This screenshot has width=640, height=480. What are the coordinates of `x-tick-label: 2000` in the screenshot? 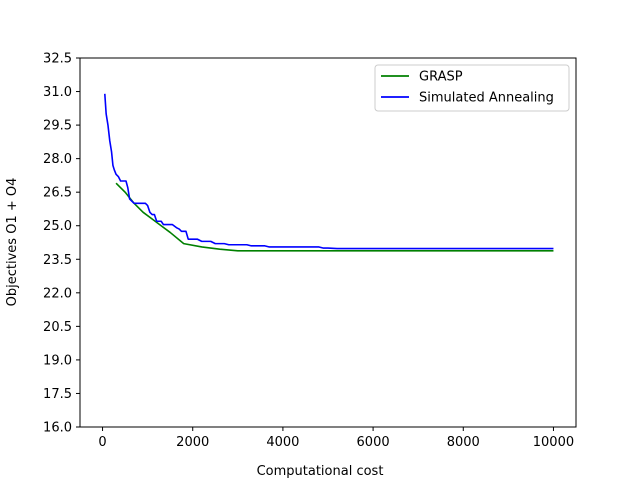 It's located at (192, 442).